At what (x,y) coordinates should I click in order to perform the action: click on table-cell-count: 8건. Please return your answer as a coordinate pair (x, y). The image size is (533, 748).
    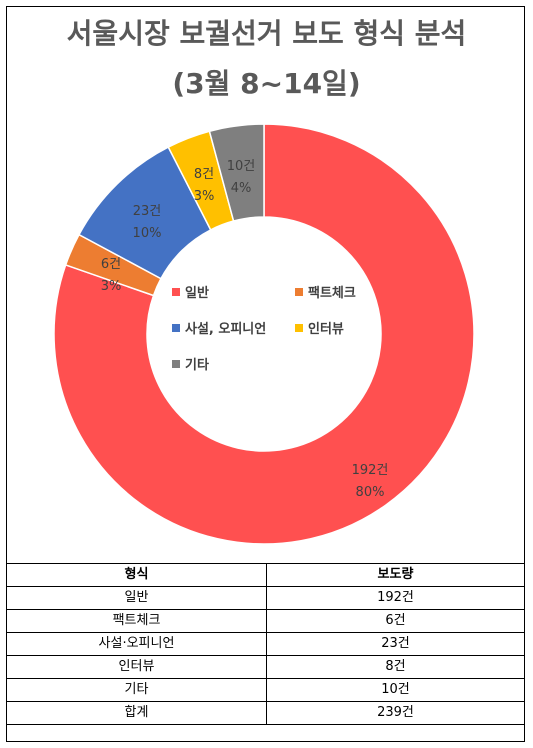
    Looking at the image, I should click on (395, 667).